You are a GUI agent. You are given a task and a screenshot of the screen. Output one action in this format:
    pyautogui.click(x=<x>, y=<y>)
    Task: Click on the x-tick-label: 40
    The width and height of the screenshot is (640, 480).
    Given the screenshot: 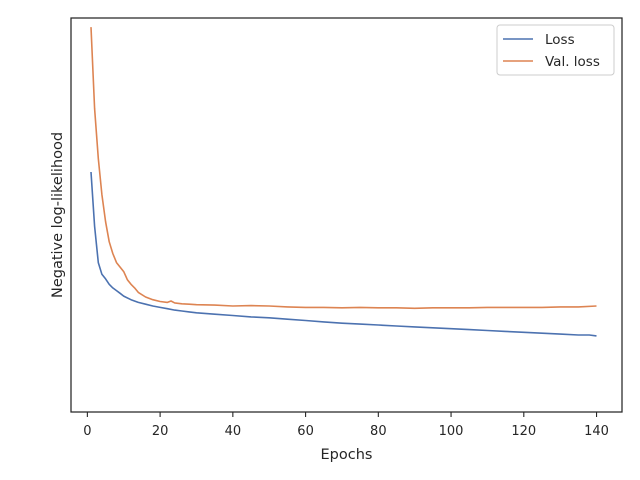 What is the action you would take?
    pyautogui.click(x=233, y=431)
    